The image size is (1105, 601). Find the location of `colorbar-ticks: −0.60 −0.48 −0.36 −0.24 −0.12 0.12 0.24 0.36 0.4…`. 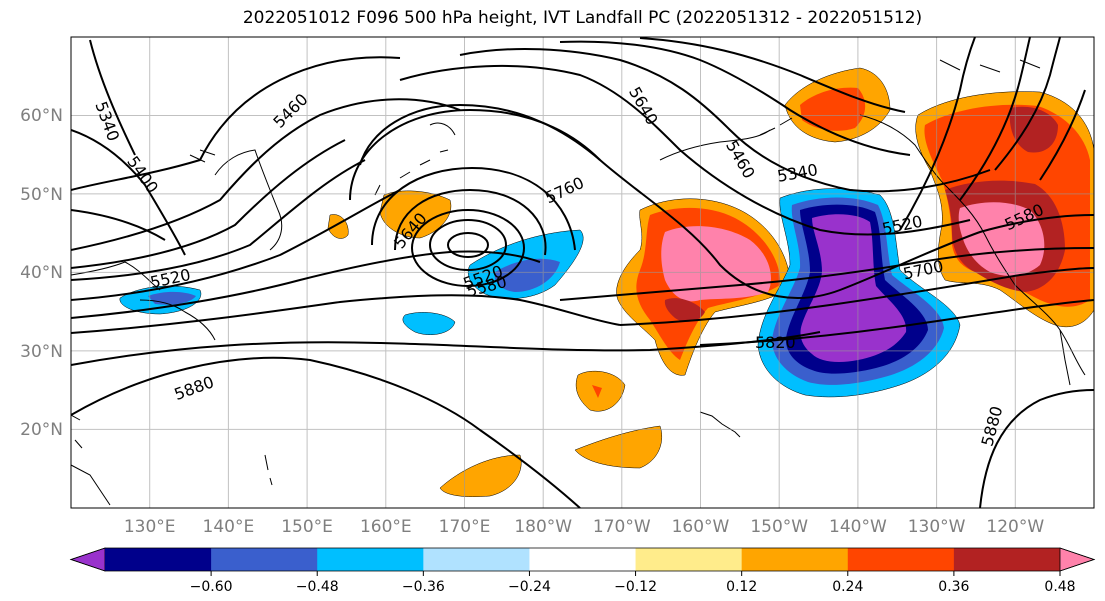

colorbar-ticks: −0.60 −0.48 −0.36 −0.24 −0.12 0.12 0.24 0.36 0.4… is located at coordinates (633, 583).